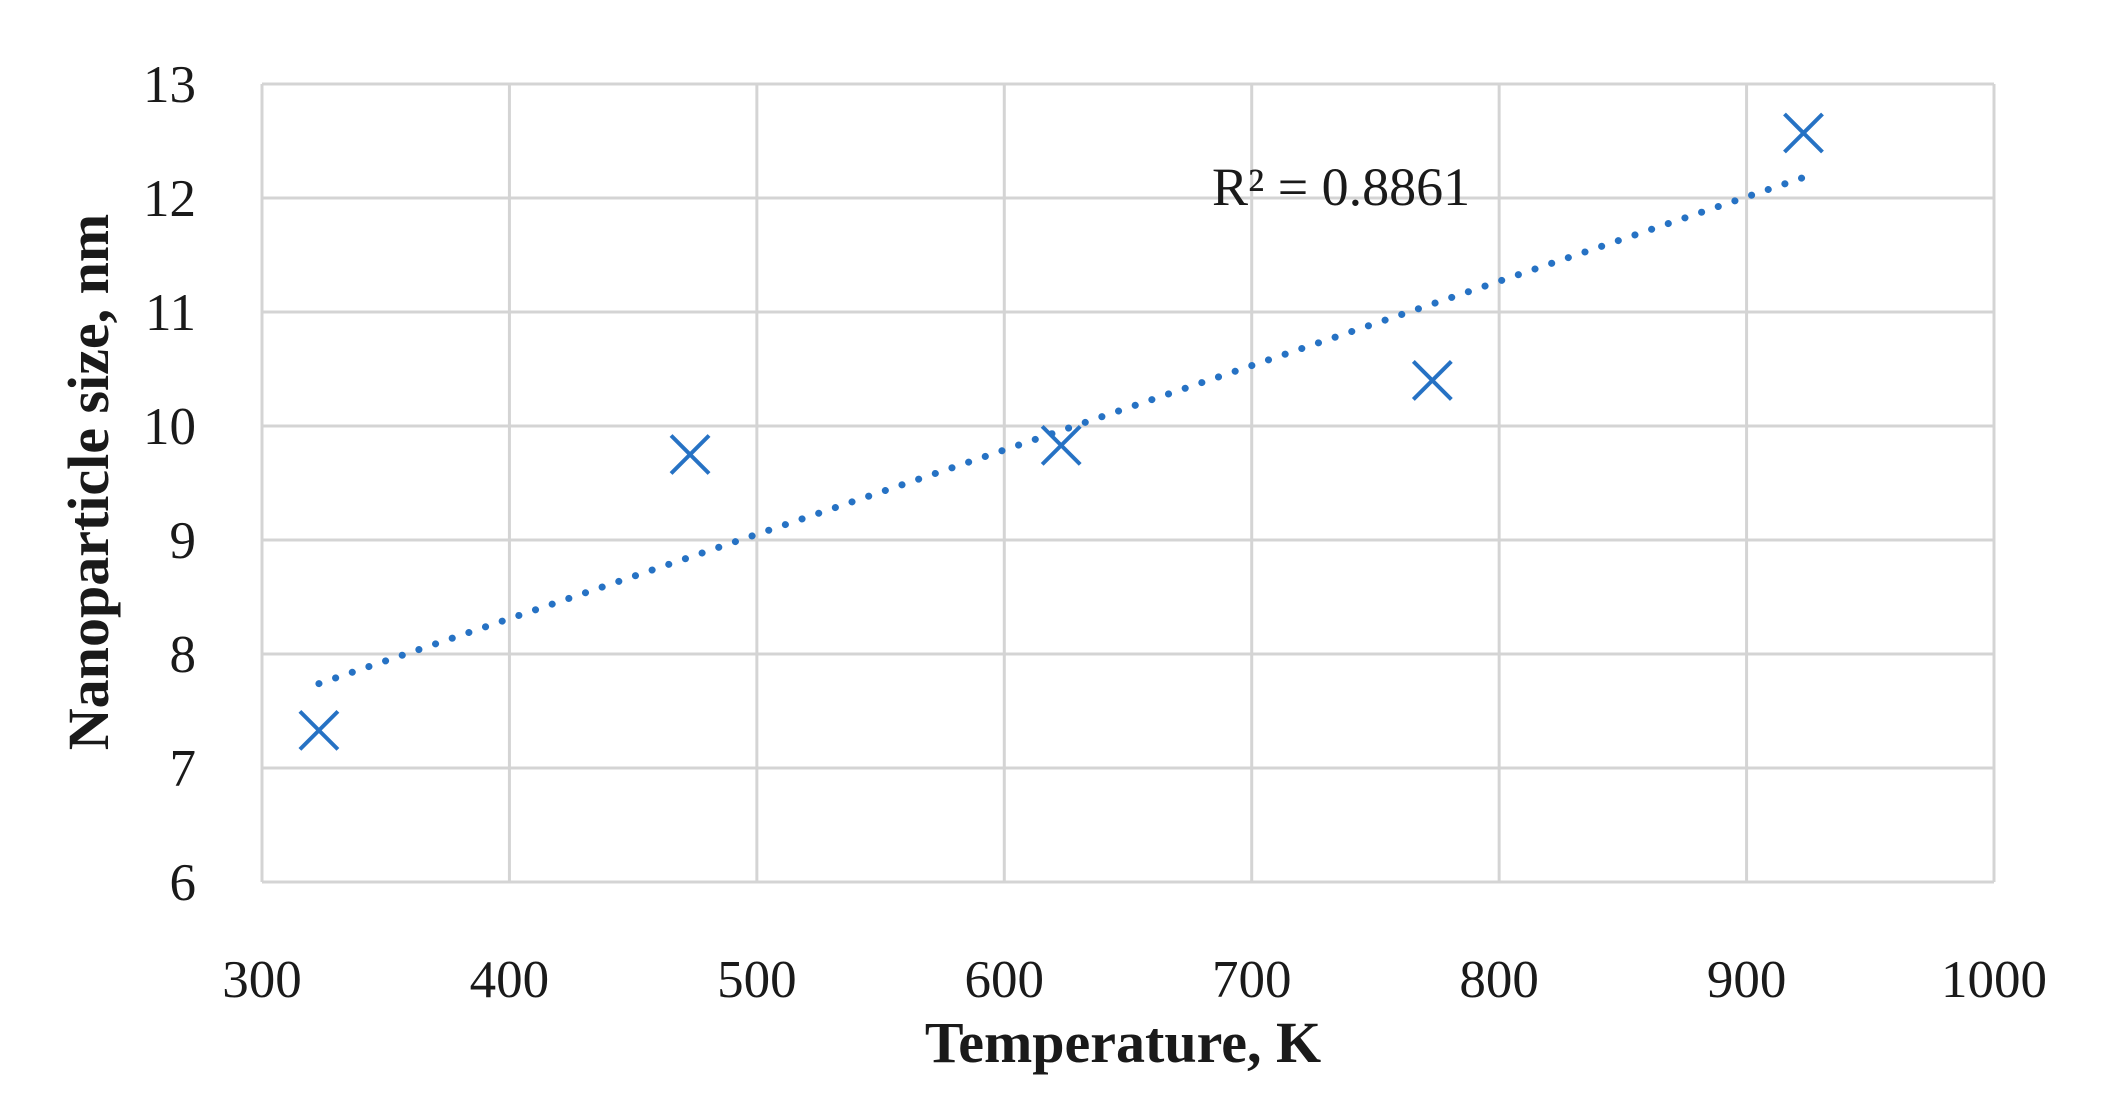 The image size is (2108, 1100). I want to click on x-tick-label: 700, so click(1252, 980).